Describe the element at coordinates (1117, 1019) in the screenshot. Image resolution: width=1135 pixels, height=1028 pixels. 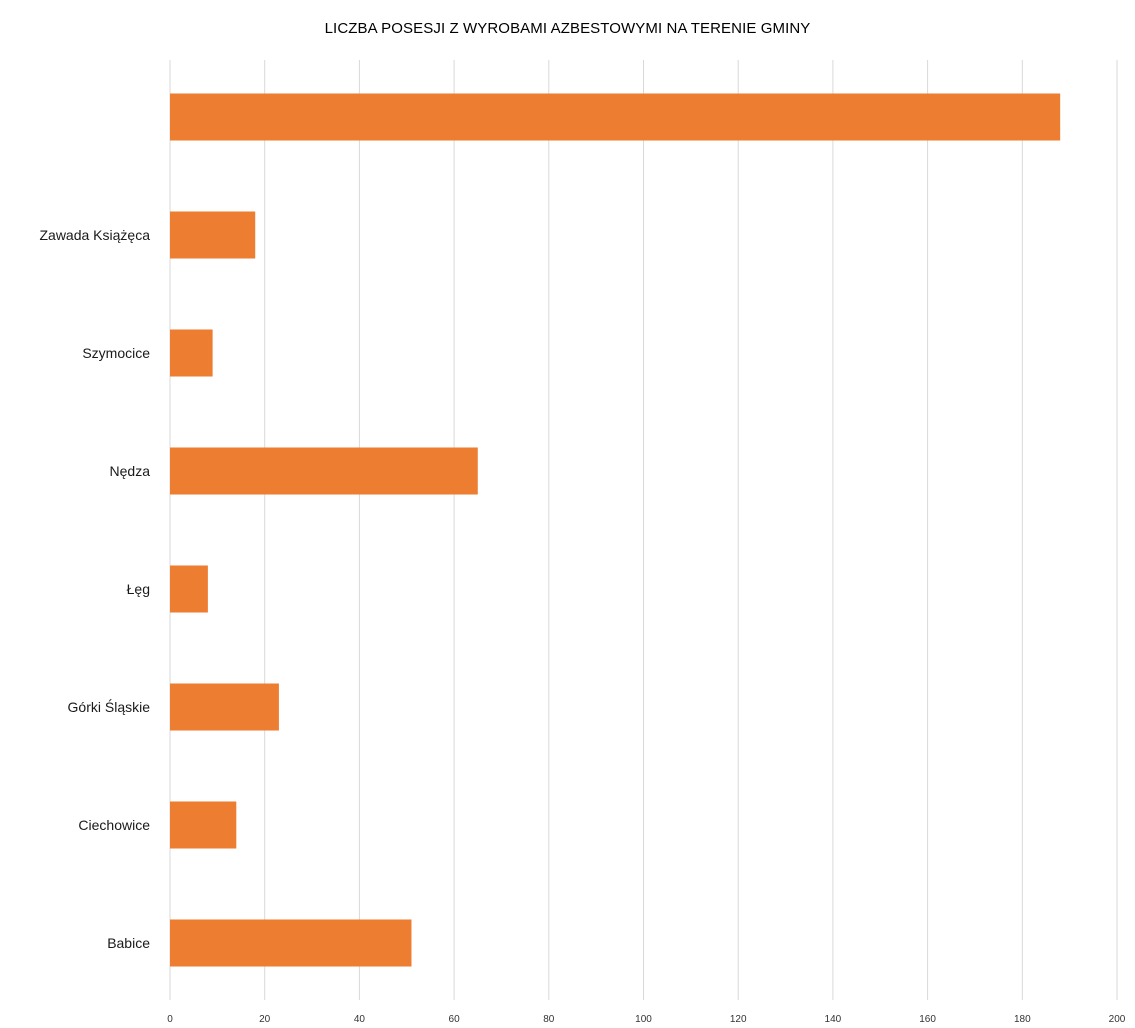
I see `x-tick-label: 200` at that location.